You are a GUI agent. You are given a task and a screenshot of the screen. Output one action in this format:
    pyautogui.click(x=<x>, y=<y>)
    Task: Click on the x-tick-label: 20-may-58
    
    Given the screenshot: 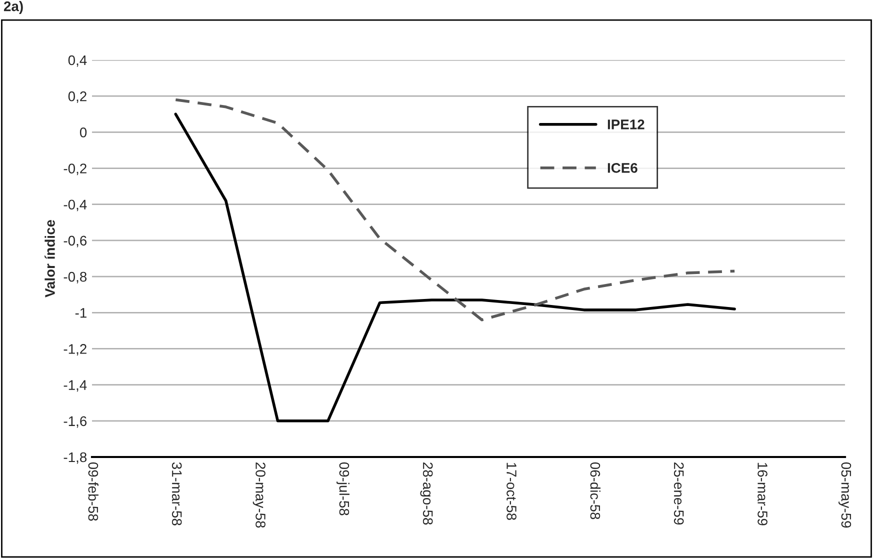 What is the action you would take?
    pyautogui.click(x=259, y=495)
    